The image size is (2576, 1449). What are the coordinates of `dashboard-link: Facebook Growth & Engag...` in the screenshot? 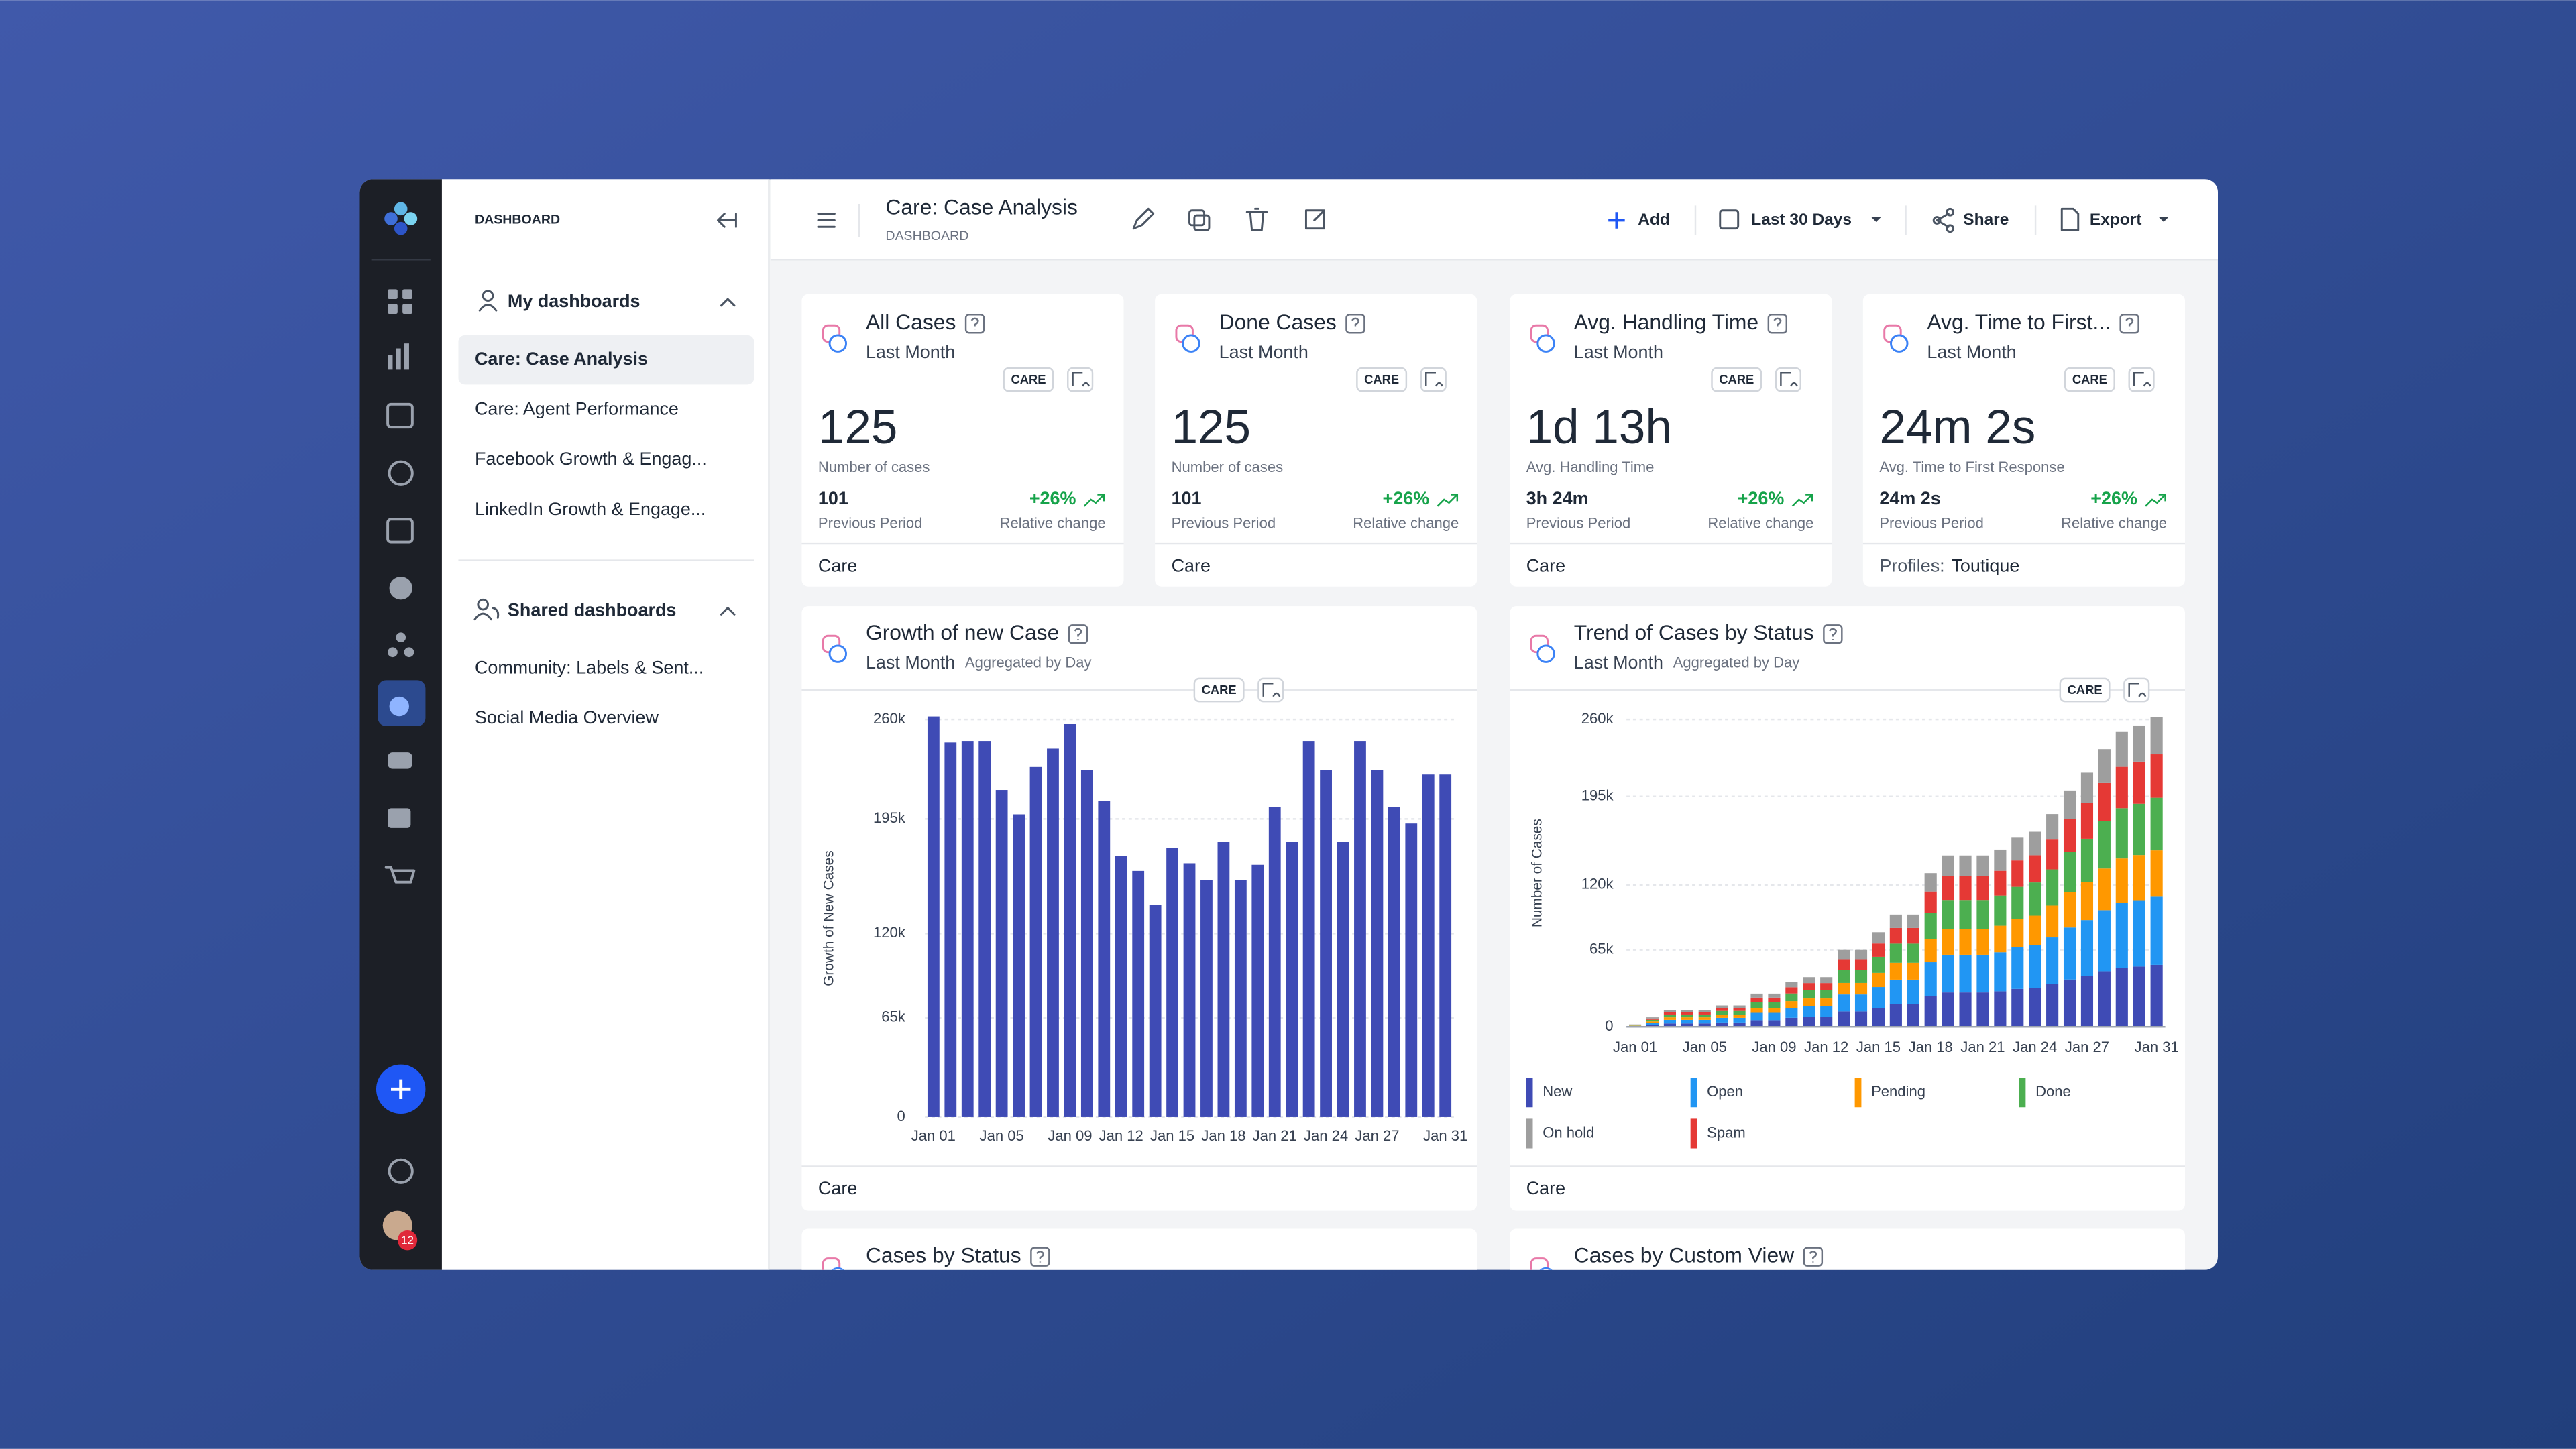 It's located at (591, 459).